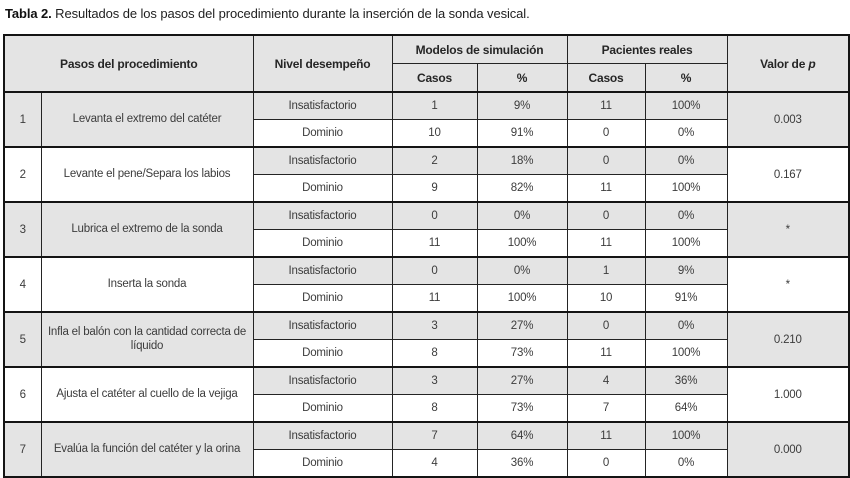 This screenshot has height=478, width=850. What do you see at coordinates (788, 119) in the screenshot?
I see `p-value-cell: 0.003` at bounding box center [788, 119].